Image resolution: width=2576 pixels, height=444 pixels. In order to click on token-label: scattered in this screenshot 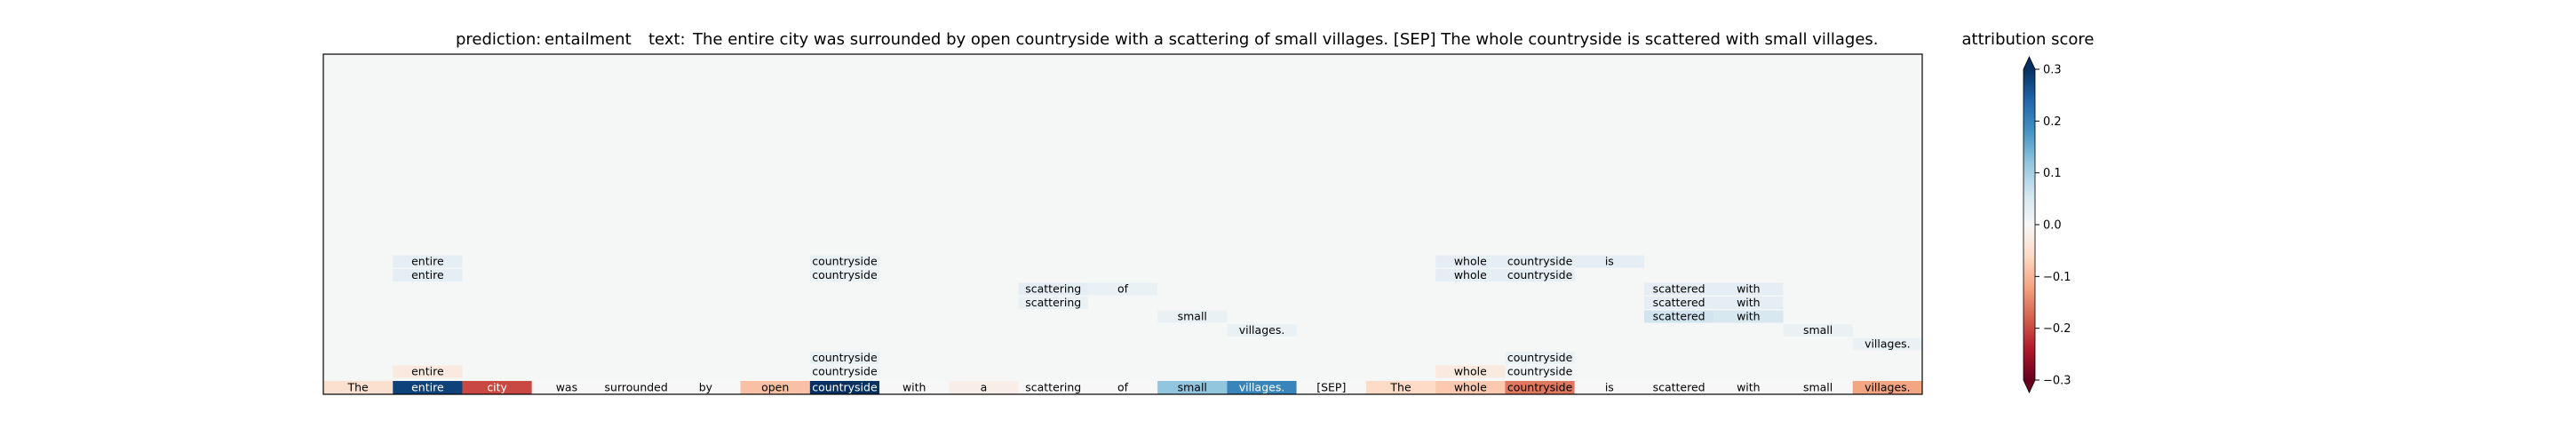, I will do `click(1679, 387)`.